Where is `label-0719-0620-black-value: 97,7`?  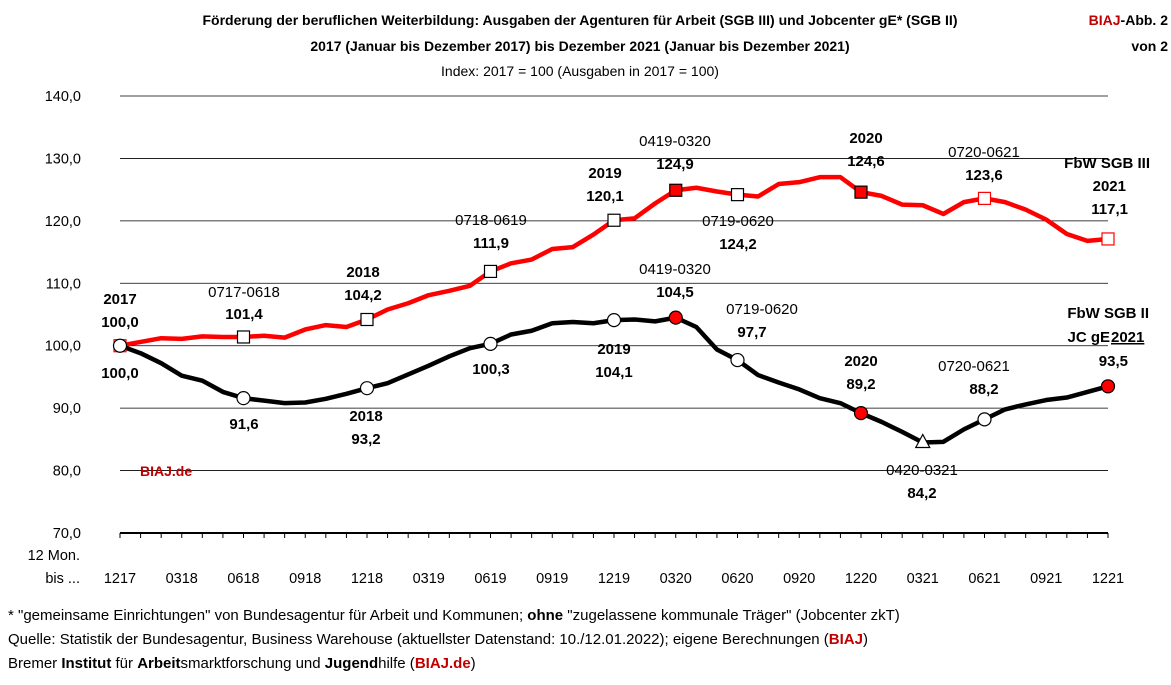 label-0719-0620-black-value: 97,7 is located at coordinates (751, 332).